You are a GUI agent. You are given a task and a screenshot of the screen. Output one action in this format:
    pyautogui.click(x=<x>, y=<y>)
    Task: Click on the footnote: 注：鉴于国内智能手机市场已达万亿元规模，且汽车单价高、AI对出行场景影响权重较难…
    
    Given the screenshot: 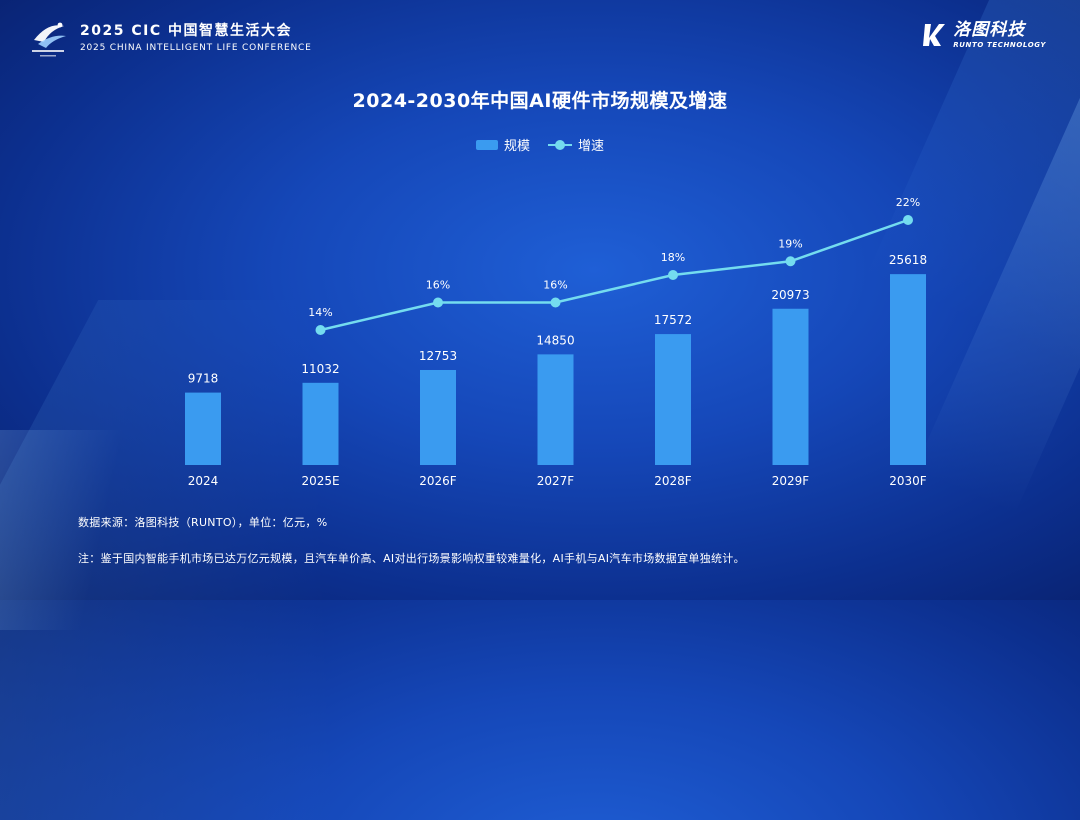 What is the action you would take?
    pyautogui.click(x=411, y=558)
    